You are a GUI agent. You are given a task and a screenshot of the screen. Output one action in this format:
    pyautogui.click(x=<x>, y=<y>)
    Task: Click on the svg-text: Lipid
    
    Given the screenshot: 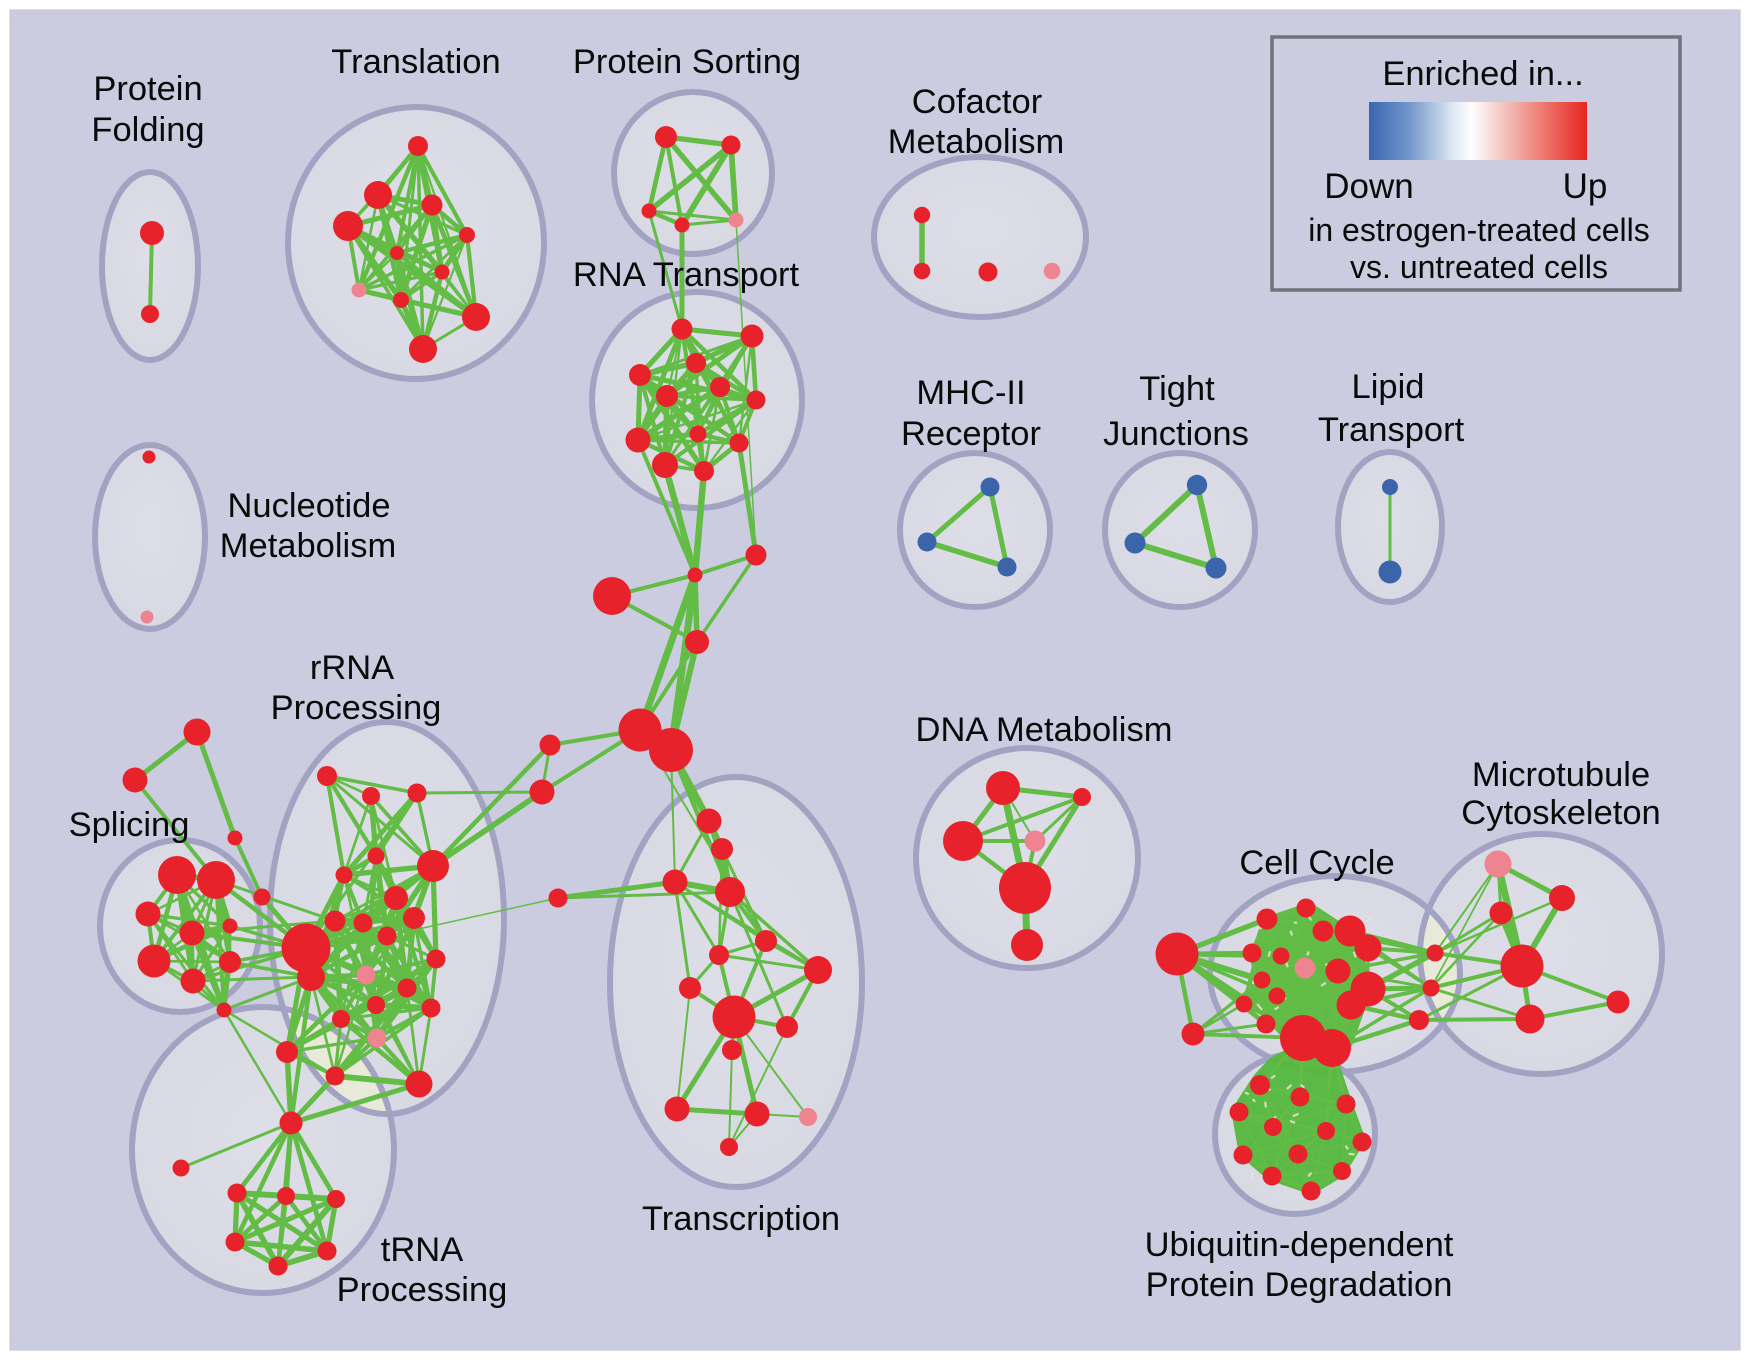 What is the action you would take?
    pyautogui.click(x=1388, y=387)
    